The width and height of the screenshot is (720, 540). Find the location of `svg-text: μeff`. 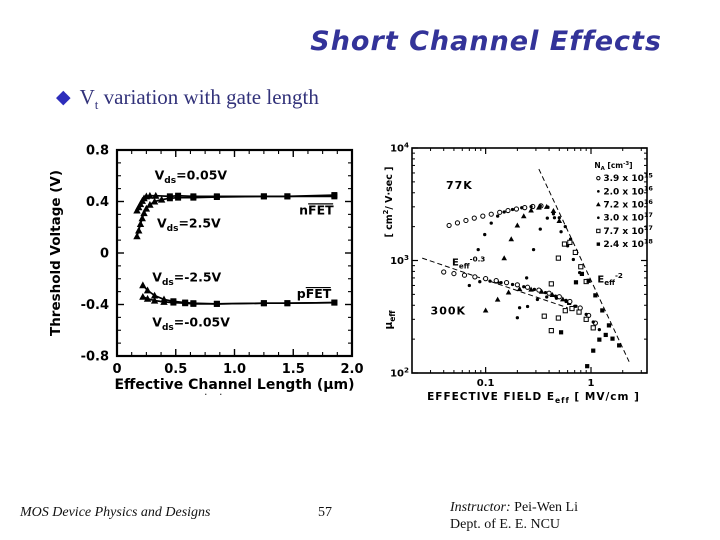

svg-text: μeff is located at coordinates (390, 320).